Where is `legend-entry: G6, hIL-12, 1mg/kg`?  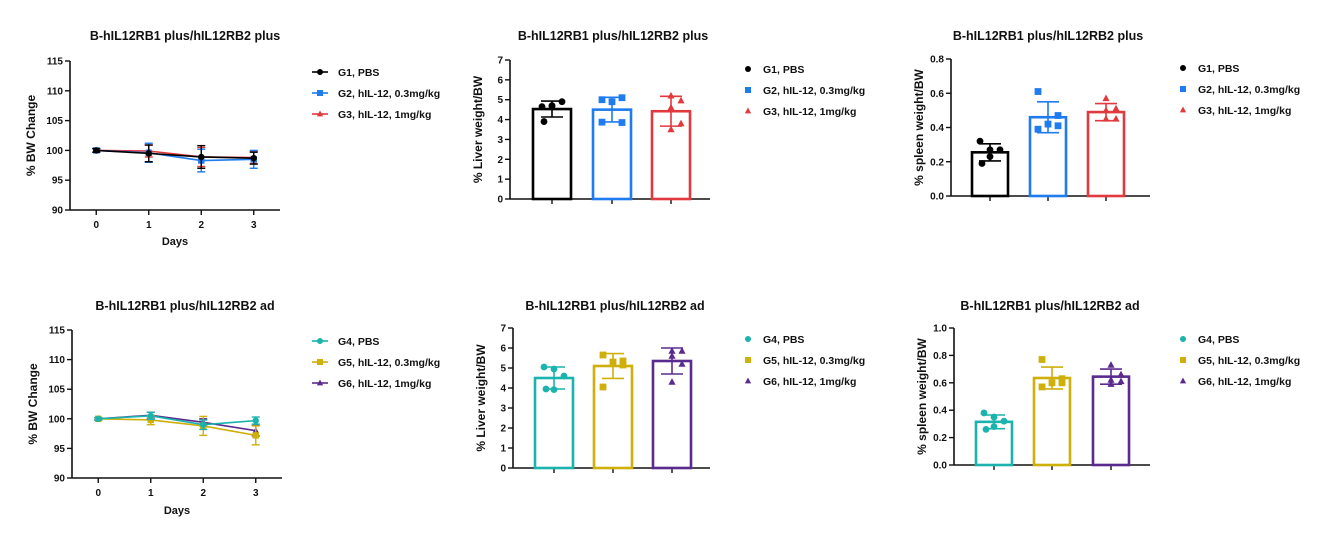
legend-entry: G6, hIL-12, 1mg/kg is located at coordinates (371, 384).